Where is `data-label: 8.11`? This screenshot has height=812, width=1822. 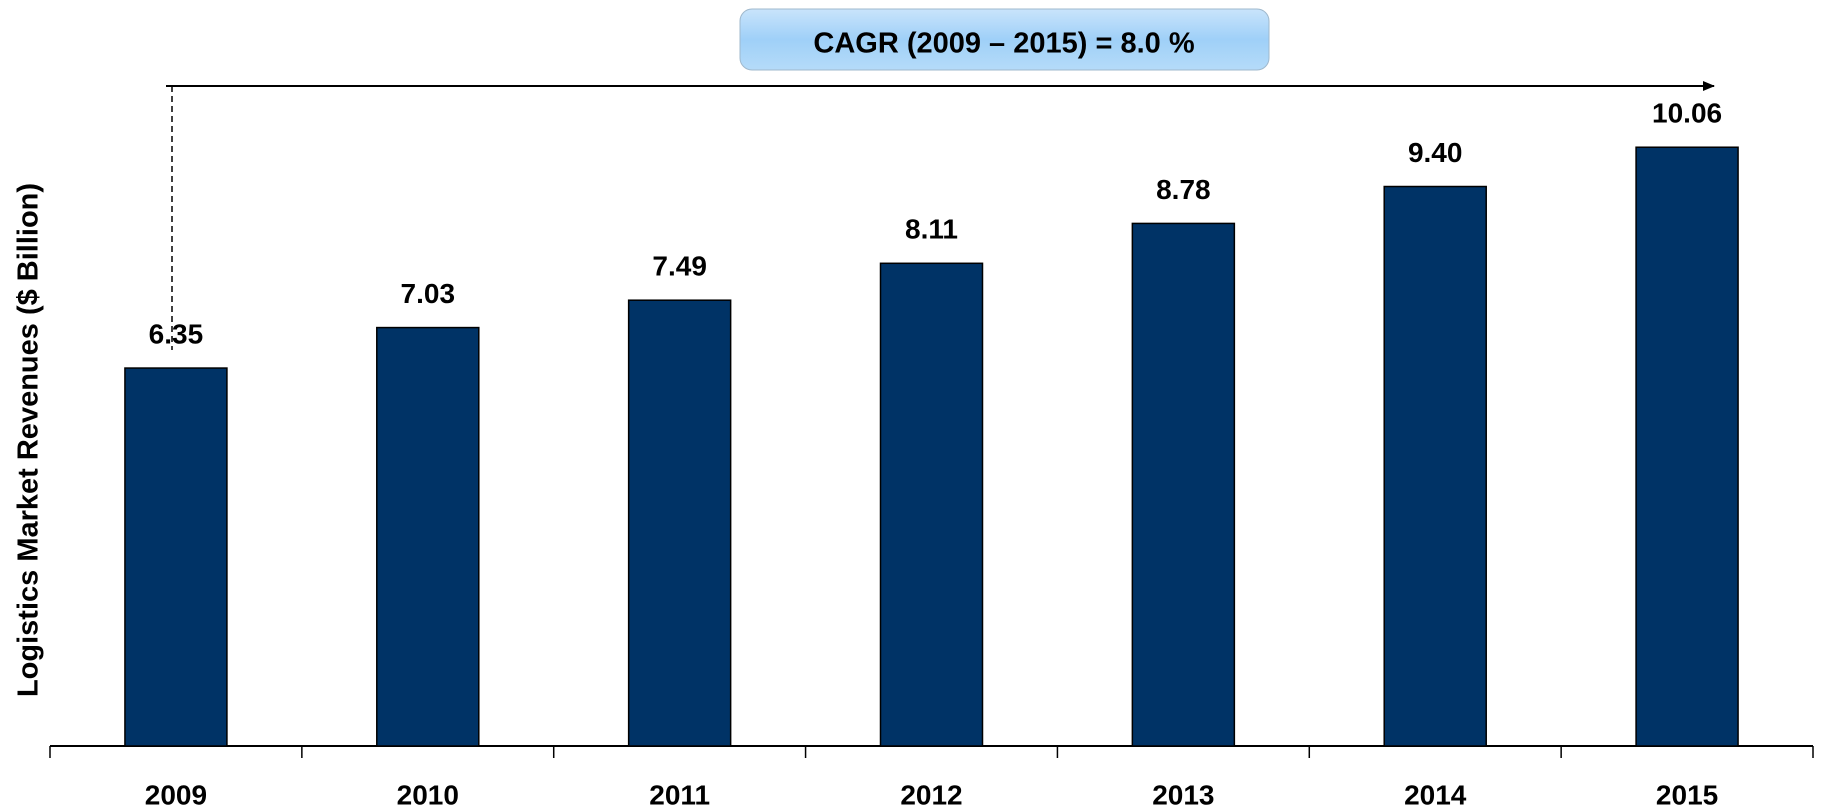 data-label: 8.11 is located at coordinates (931, 229).